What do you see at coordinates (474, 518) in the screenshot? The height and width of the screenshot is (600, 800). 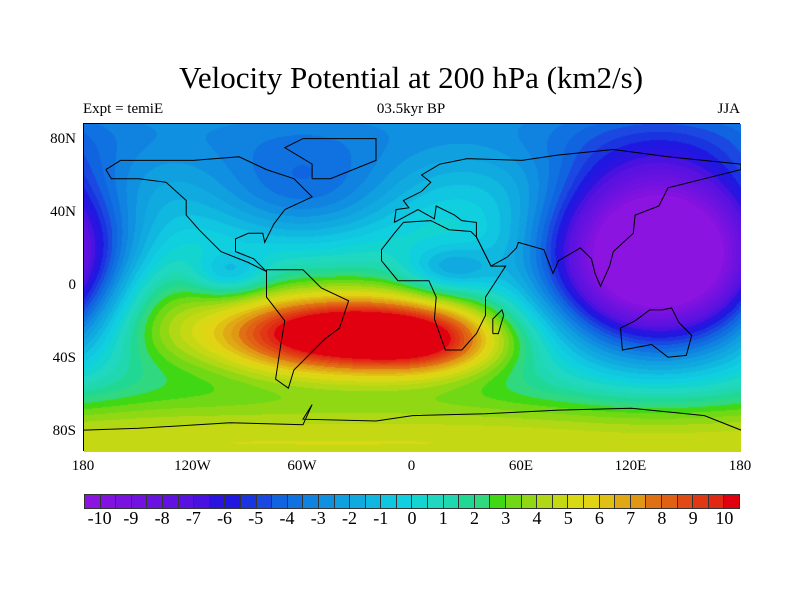 I see `colorbar-label: 2` at bounding box center [474, 518].